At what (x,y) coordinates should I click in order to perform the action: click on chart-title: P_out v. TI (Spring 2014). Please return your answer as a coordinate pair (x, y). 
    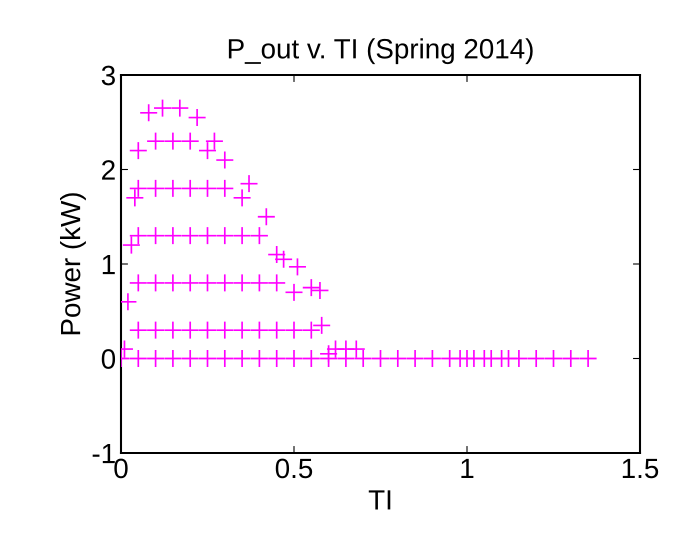
    Looking at the image, I should click on (380, 51).